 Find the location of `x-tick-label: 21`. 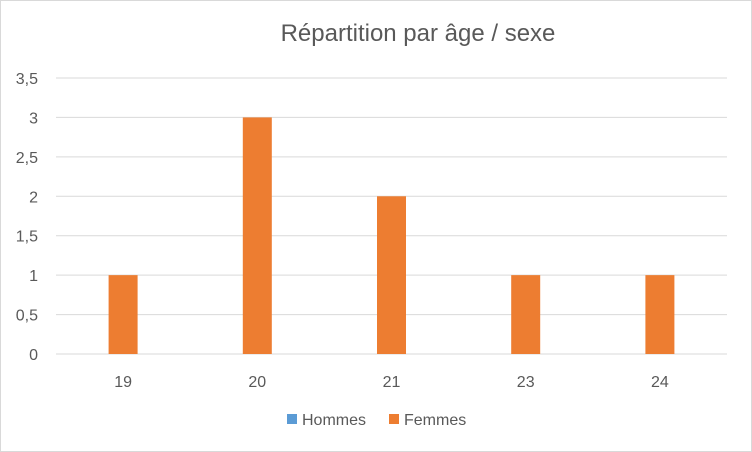

x-tick-label: 21 is located at coordinates (392, 382).